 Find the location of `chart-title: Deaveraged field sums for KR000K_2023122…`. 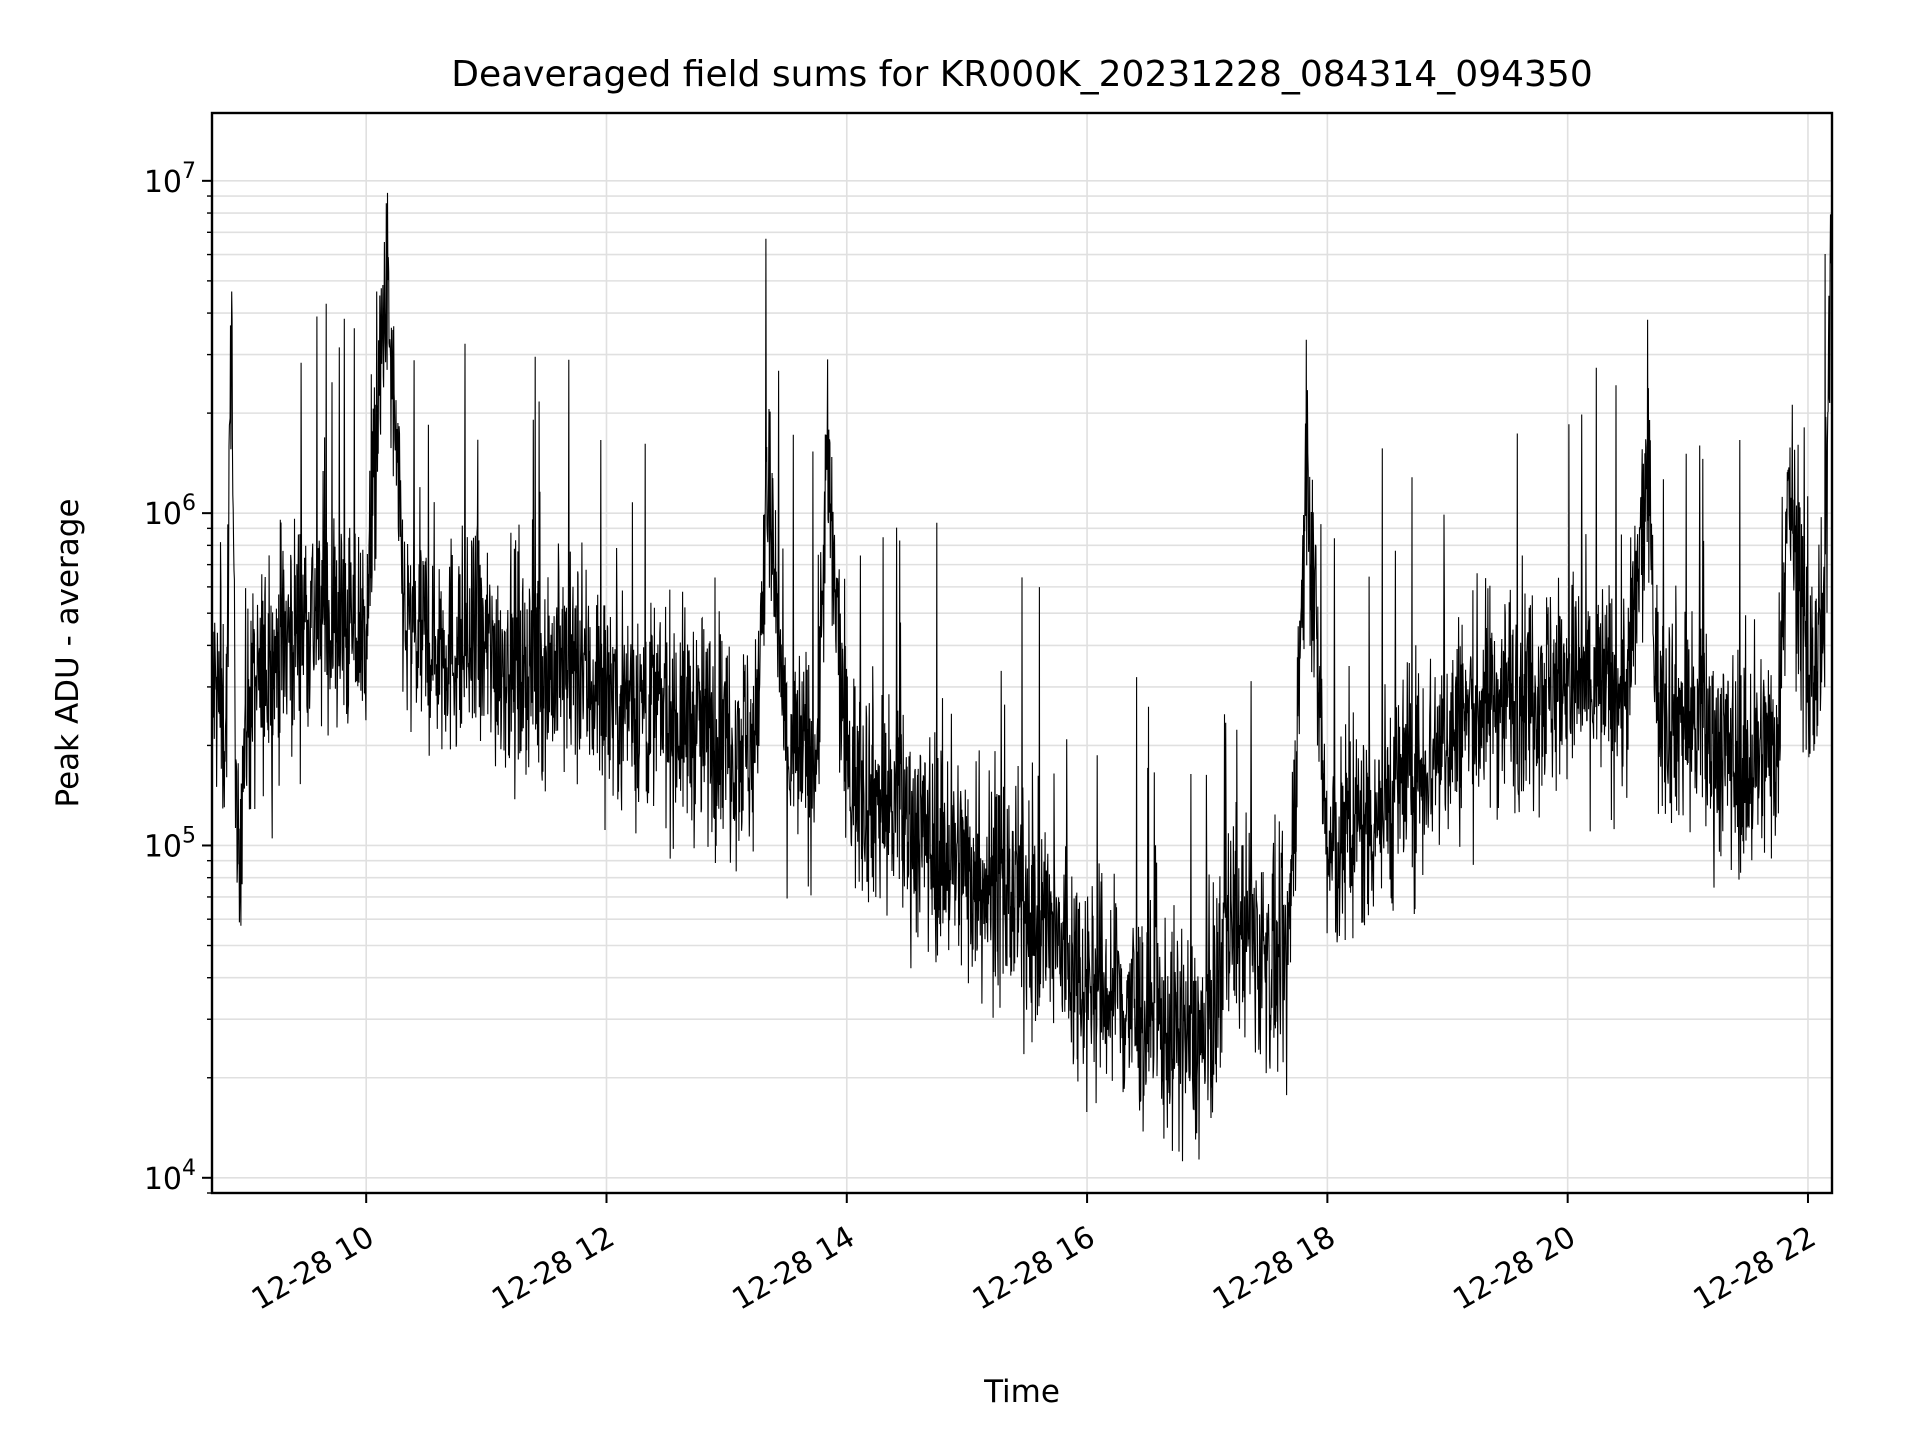

chart-title: Deaveraged field sums for KR000K_2023122… is located at coordinates (1021, 74).